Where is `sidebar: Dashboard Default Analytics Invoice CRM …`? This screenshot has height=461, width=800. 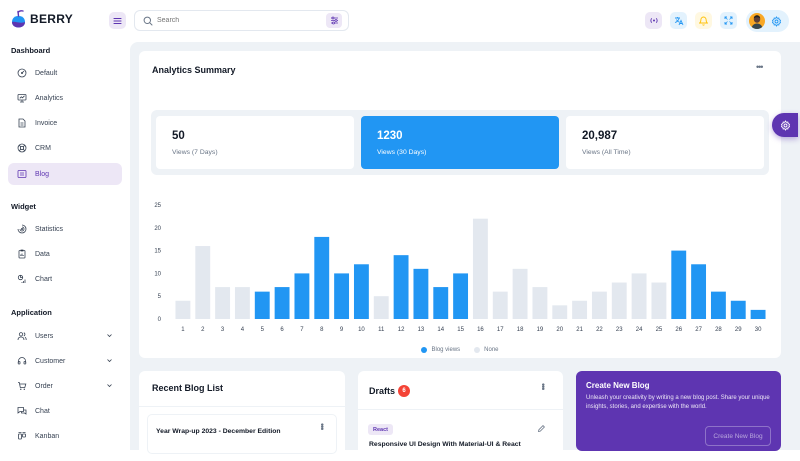
sidebar: Dashboard Default Analytics Invoice CRM … is located at coordinates (65, 246).